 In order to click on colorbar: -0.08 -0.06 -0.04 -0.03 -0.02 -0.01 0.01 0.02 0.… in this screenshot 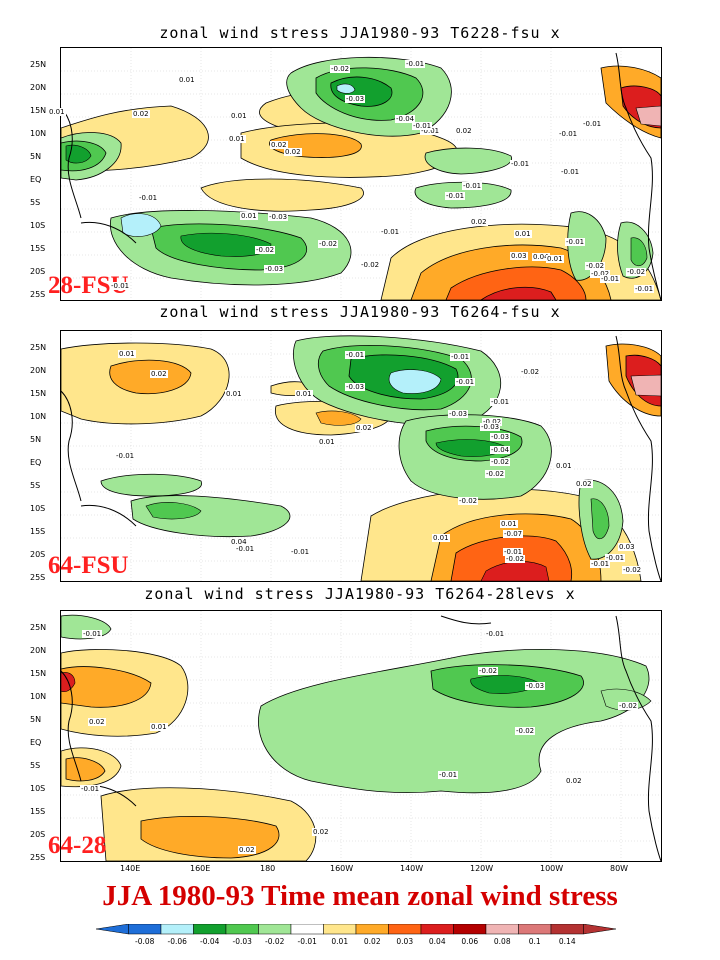, I will do `click(356, 935)`.